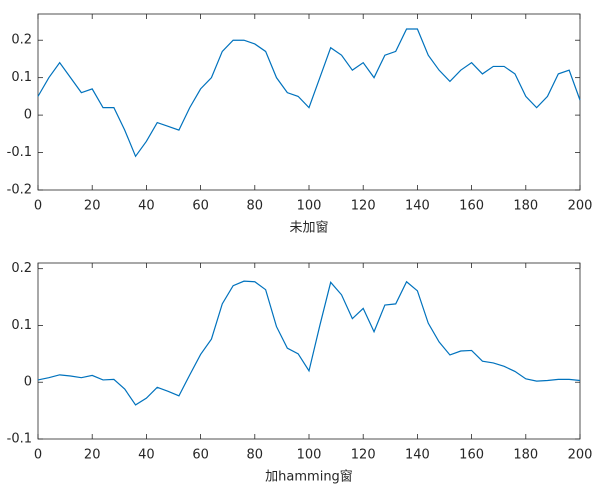 The width and height of the screenshot is (612, 494). What do you see at coordinates (308, 228) in the screenshot?
I see `x-axis-label: 未加窗` at bounding box center [308, 228].